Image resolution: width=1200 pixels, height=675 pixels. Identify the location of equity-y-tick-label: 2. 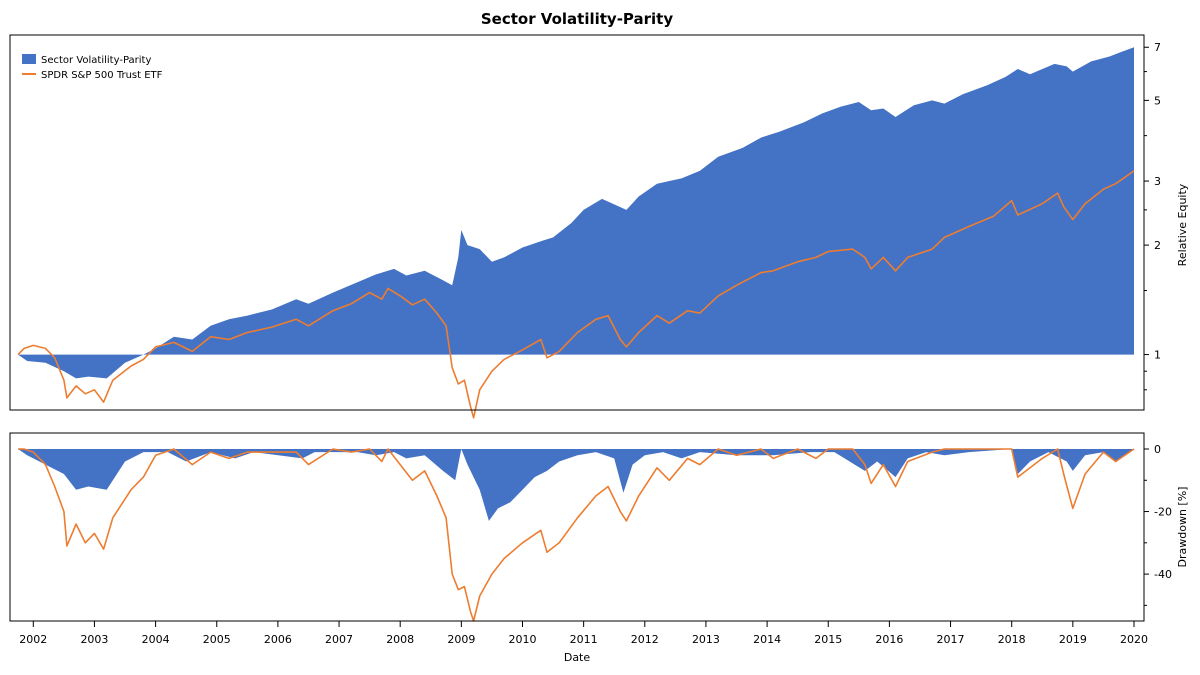
(1157, 245).